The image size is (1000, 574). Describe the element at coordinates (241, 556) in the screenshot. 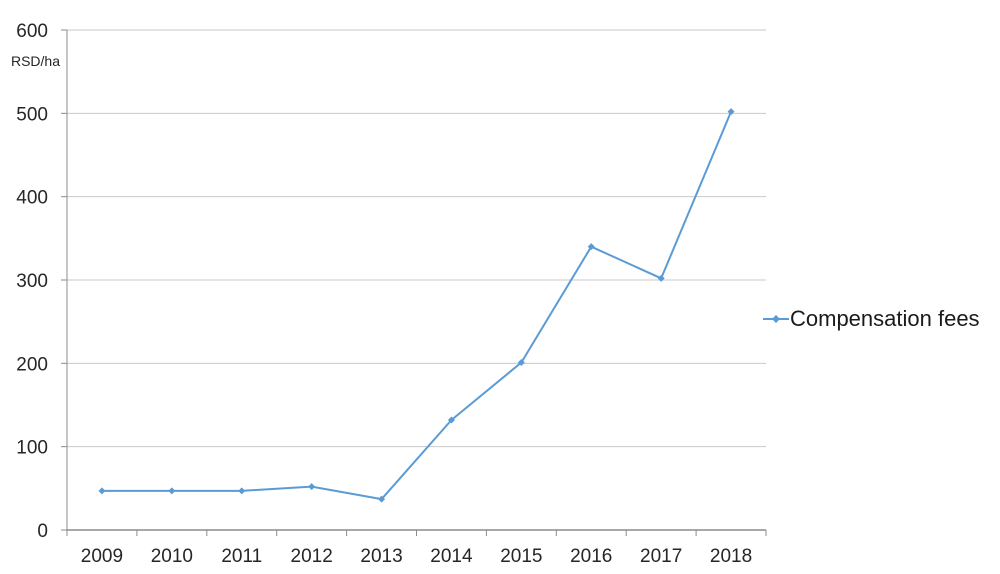

I see `x-tick-label: 2011` at that location.